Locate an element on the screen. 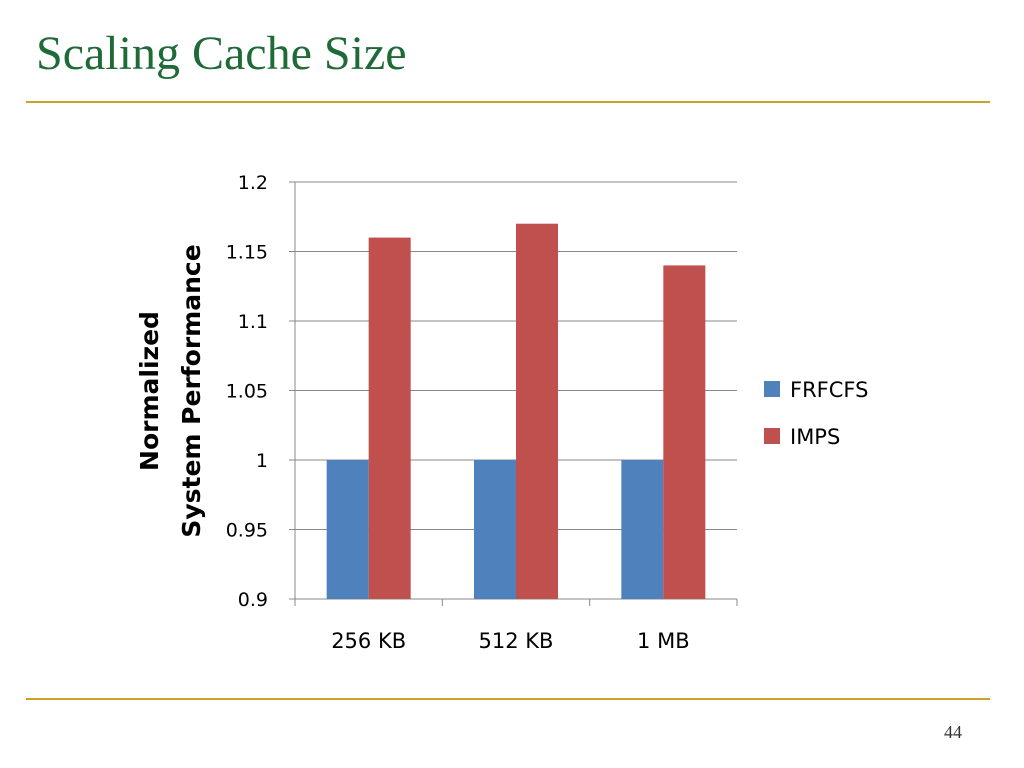  y-tick-label: 1 is located at coordinates (262, 461).